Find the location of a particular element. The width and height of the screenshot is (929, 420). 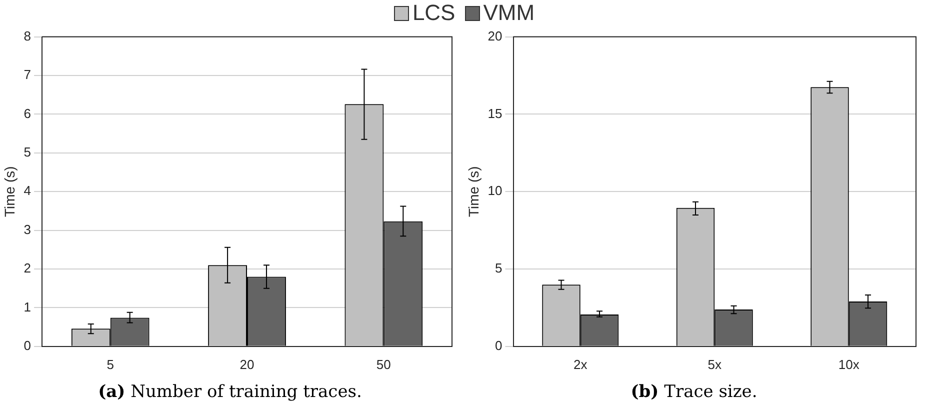

x-tick-label: 10x is located at coordinates (849, 364).